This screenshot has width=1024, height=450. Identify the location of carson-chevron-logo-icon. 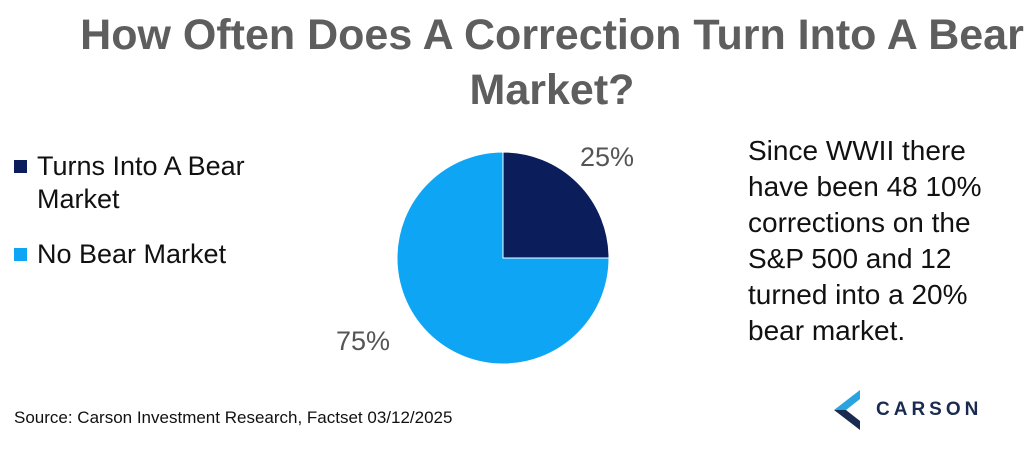
(847, 410).